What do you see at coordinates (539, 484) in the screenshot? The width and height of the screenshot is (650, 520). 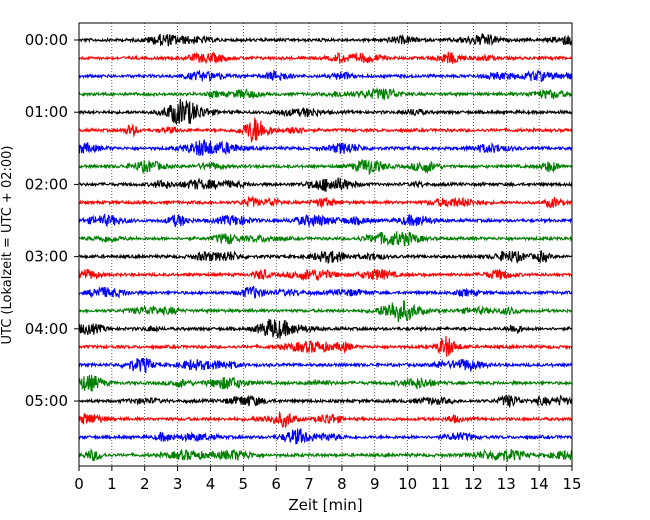 I see `x-tick-label: 14` at bounding box center [539, 484].